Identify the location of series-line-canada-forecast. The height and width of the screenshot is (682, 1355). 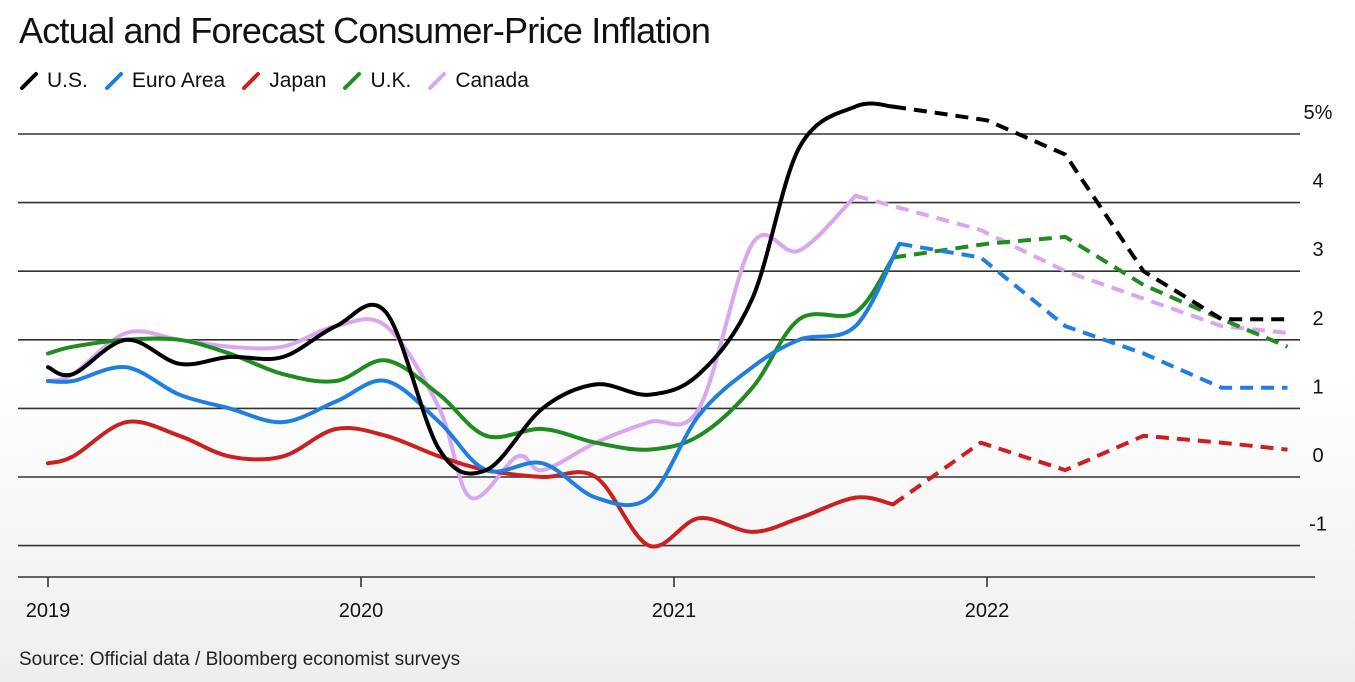
(1071, 264).